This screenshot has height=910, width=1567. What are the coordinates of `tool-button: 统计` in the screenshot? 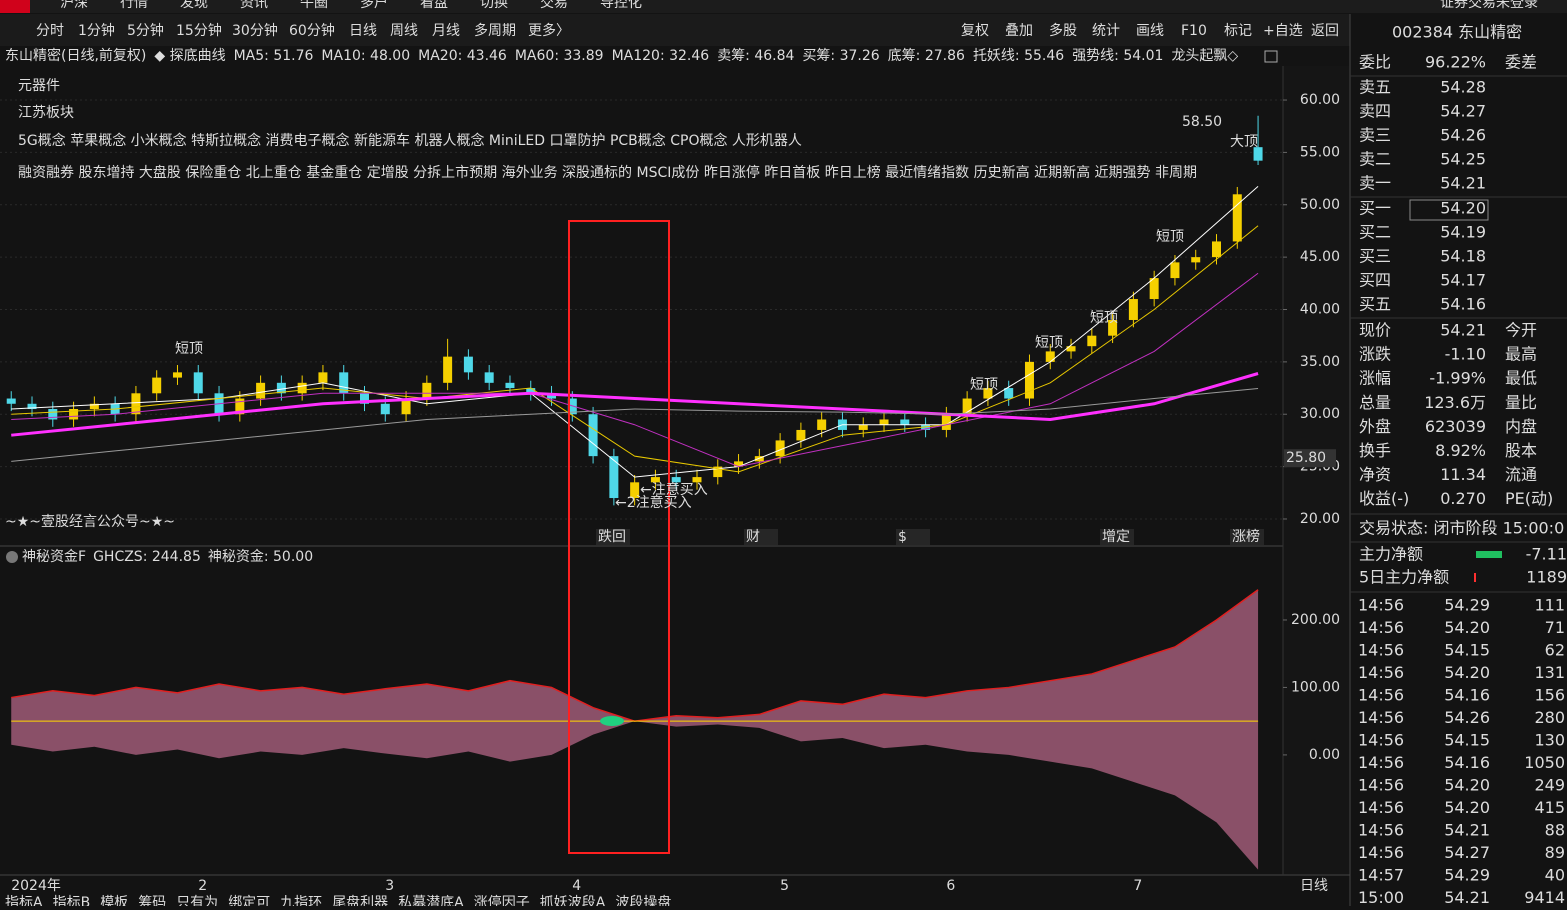 It's located at (1106, 31).